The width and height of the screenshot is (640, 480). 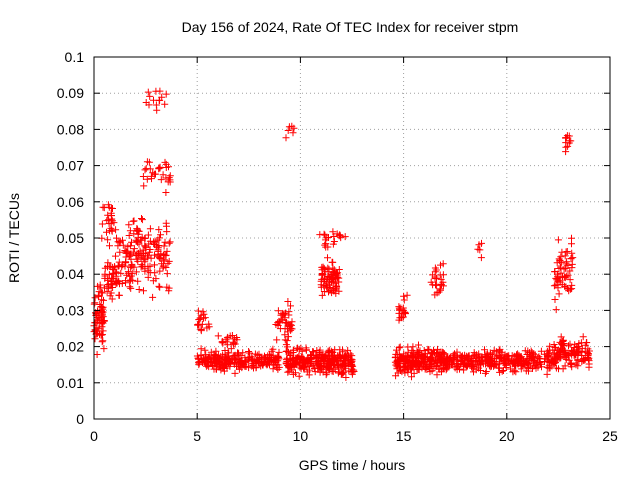 I want to click on y-tick-label: 0.09, so click(x=70, y=93).